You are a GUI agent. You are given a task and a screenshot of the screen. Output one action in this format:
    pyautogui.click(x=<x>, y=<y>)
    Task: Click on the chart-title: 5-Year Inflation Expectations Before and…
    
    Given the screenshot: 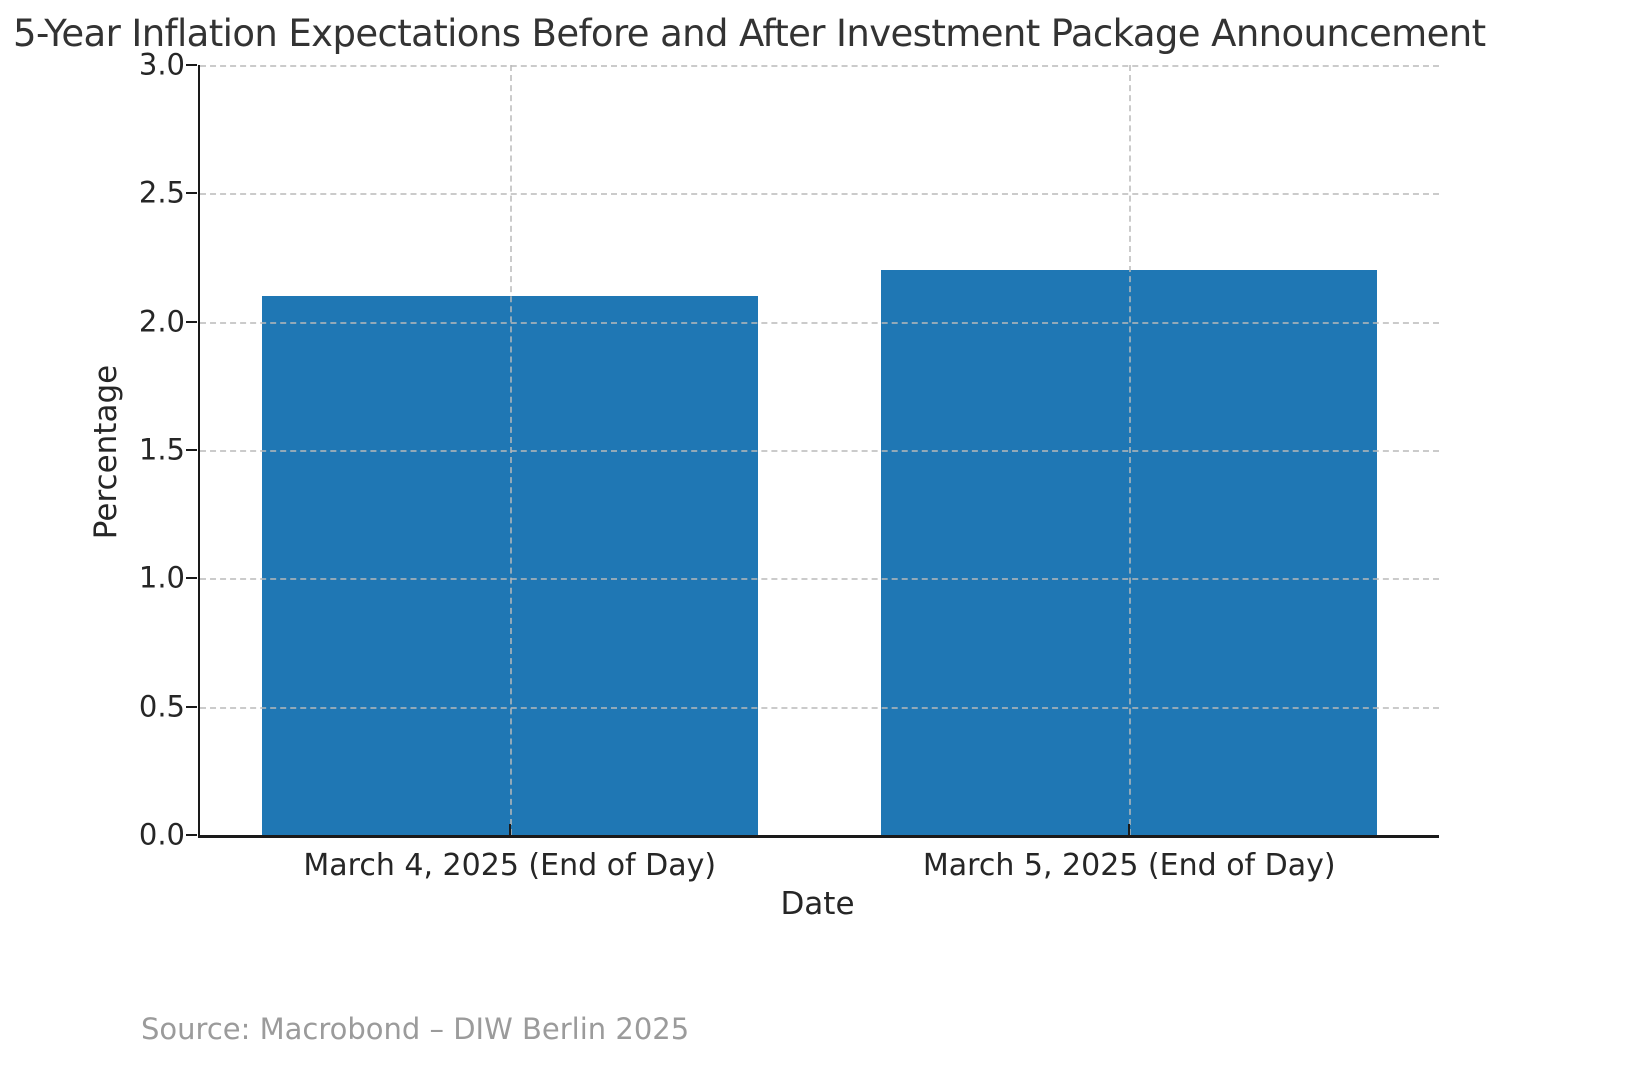 What is the action you would take?
    pyautogui.click(x=749, y=33)
    